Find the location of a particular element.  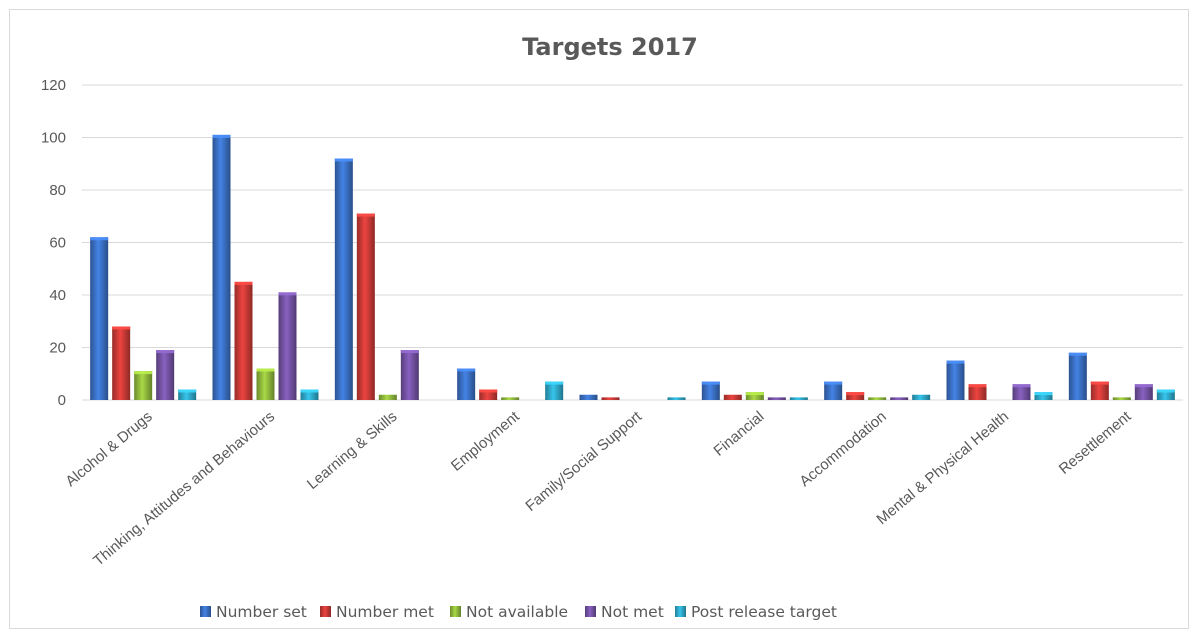

x-category-label: Resettlement is located at coordinates (1095, 443).